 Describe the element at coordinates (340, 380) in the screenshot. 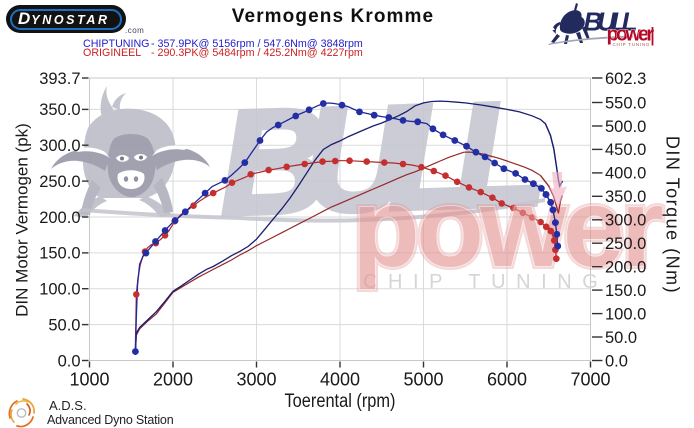

I see `svg-text: 4000` at that location.